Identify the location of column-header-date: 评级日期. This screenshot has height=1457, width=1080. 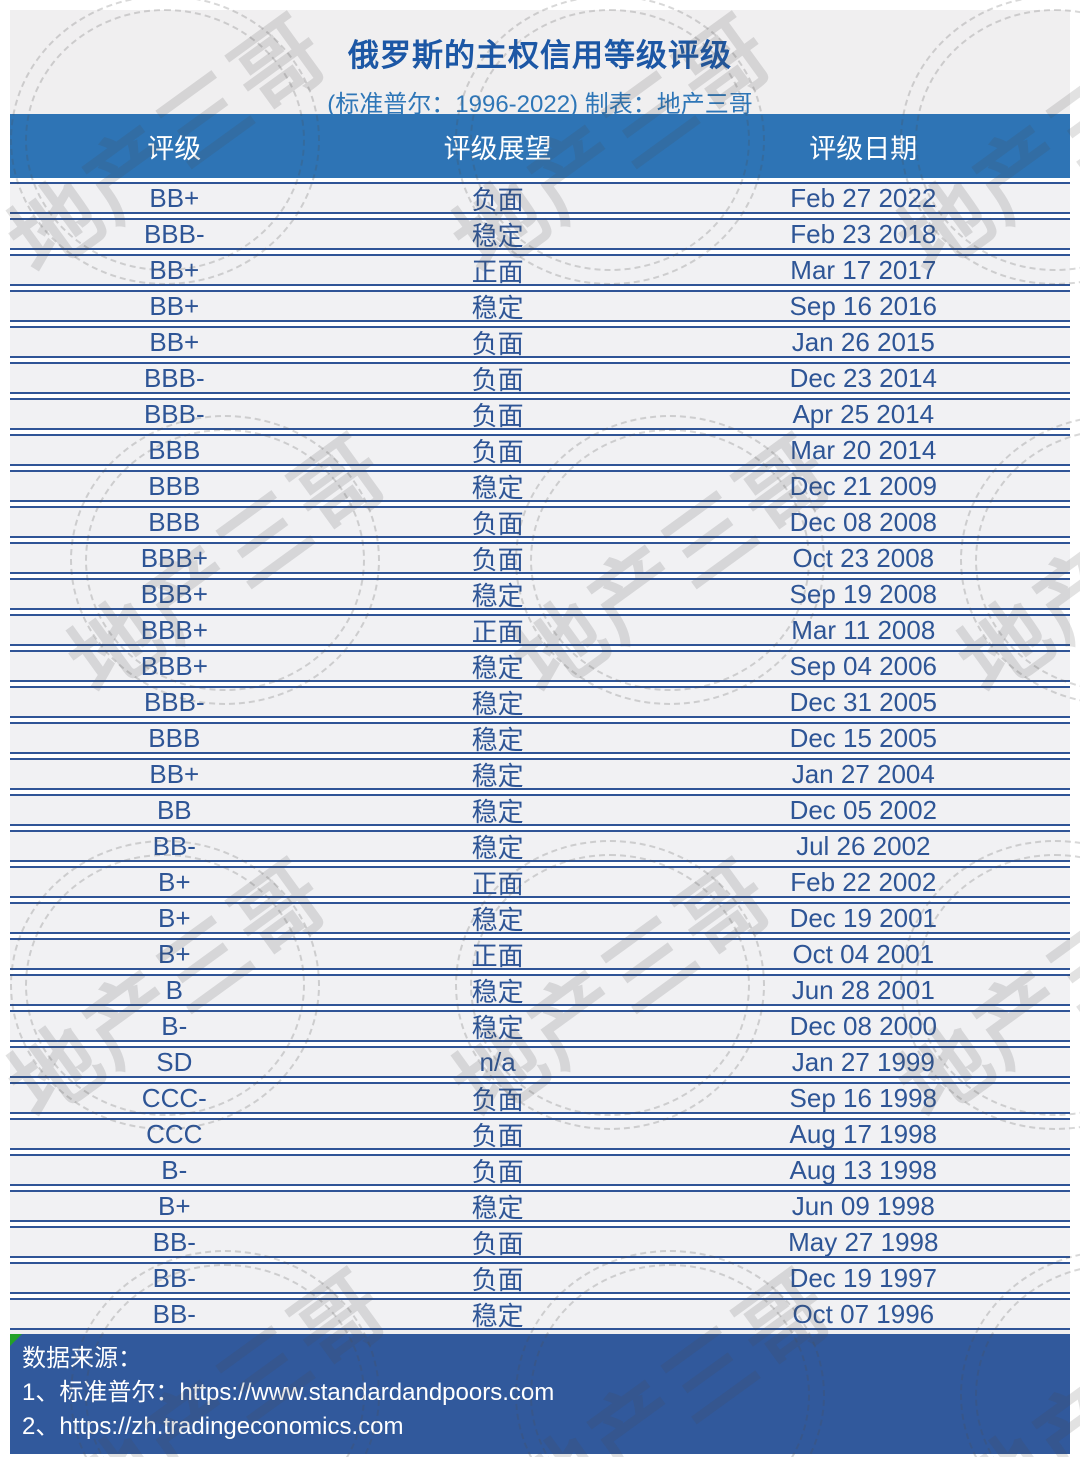
(863, 148).